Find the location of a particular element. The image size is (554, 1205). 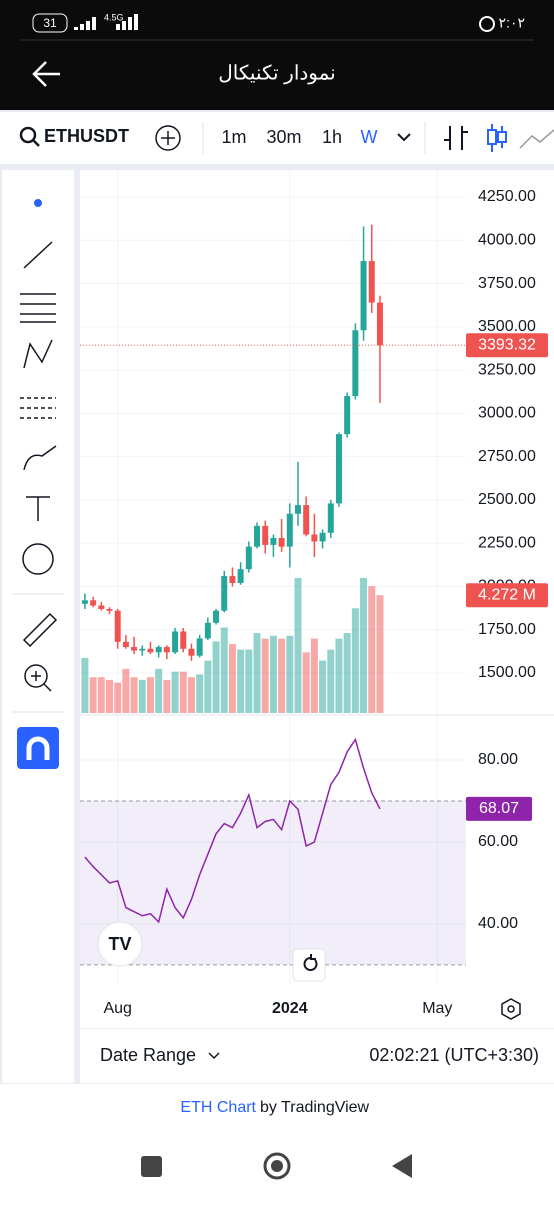

rsi-tick-label: 40.00 is located at coordinates (498, 923).